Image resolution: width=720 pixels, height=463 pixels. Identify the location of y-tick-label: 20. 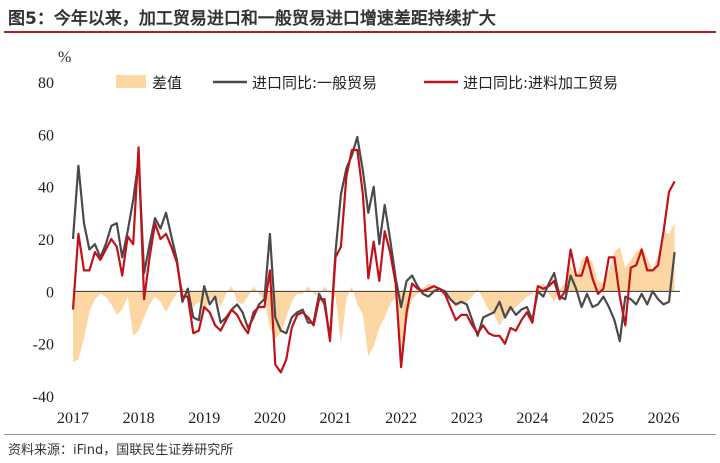
(46, 240).